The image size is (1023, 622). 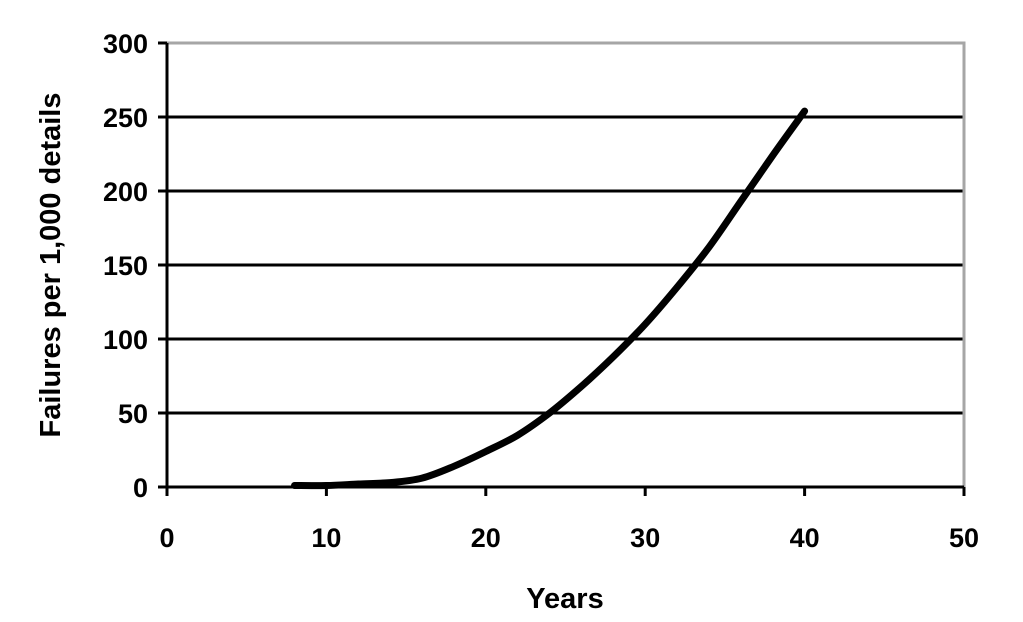 I want to click on y-tick-labels: 0 50 100 150 200 250 300, so click(x=125, y=266).